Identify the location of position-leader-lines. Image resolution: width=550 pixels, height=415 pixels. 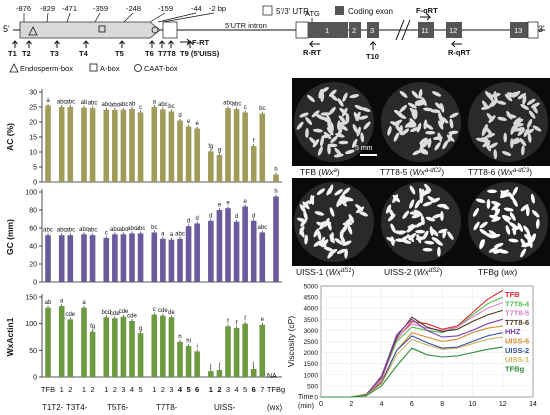
(119, 17).